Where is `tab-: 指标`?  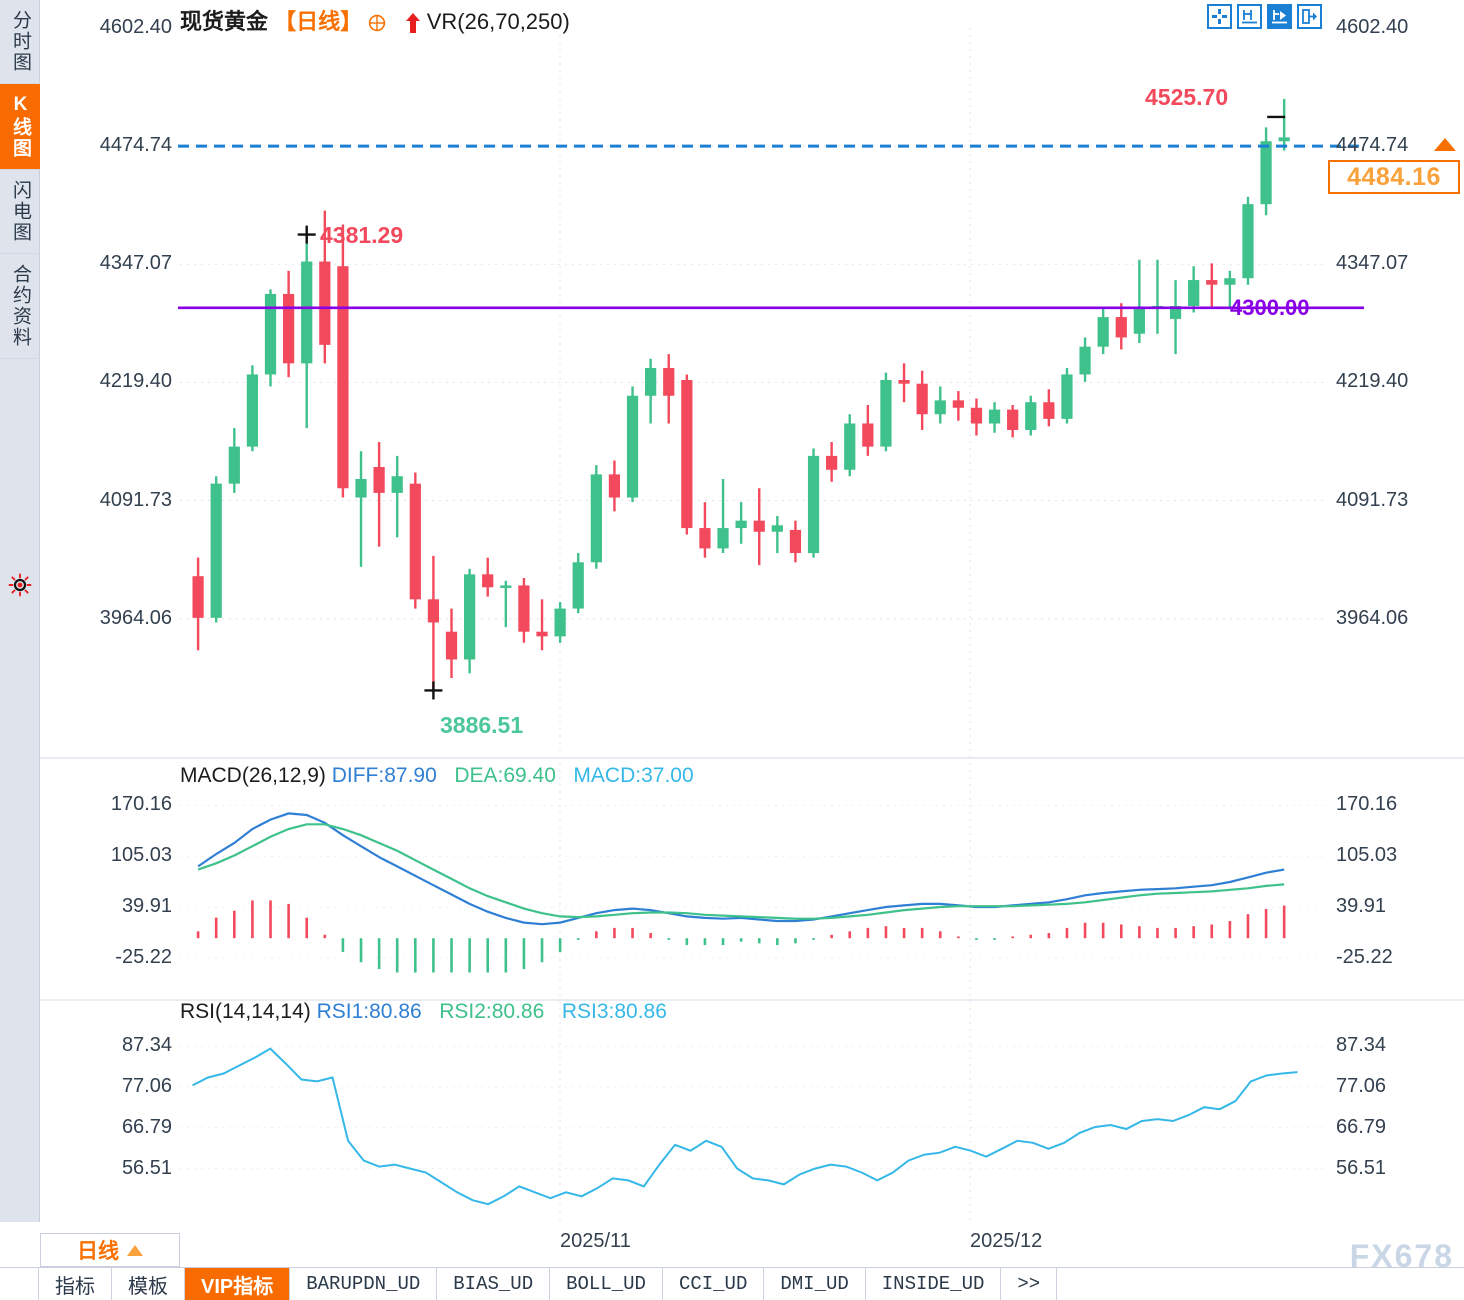
tab-: 指标 is located at coordinates (75, 1284).